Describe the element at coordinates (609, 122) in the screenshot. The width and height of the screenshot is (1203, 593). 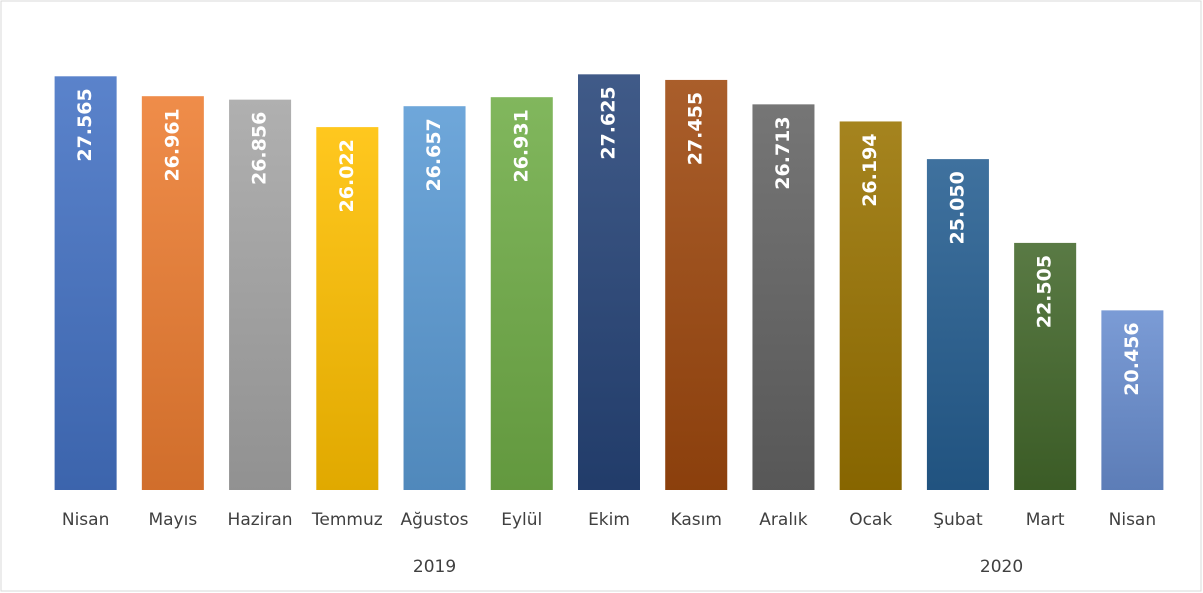
I see `value-label: 27.625` at that location.